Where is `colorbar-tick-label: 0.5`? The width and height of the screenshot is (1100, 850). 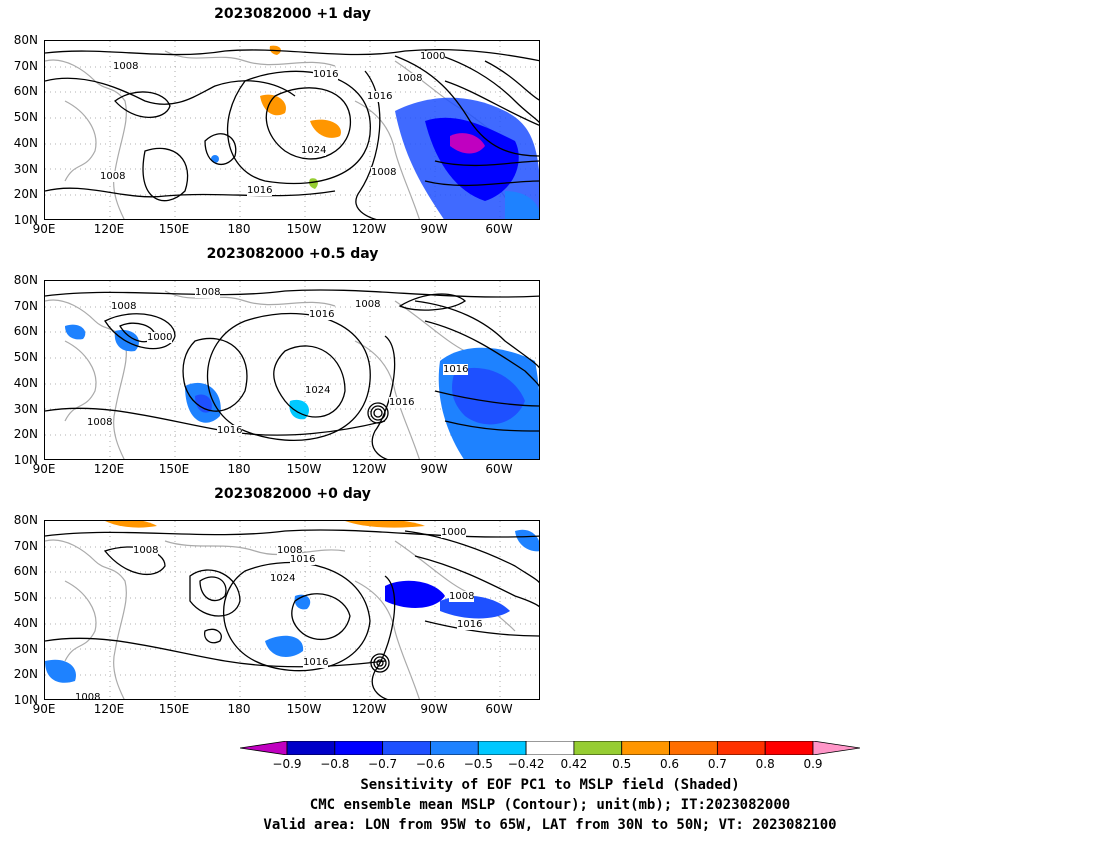
colorbar-tick-label: 0.5 is located at coordinates (622, 764).